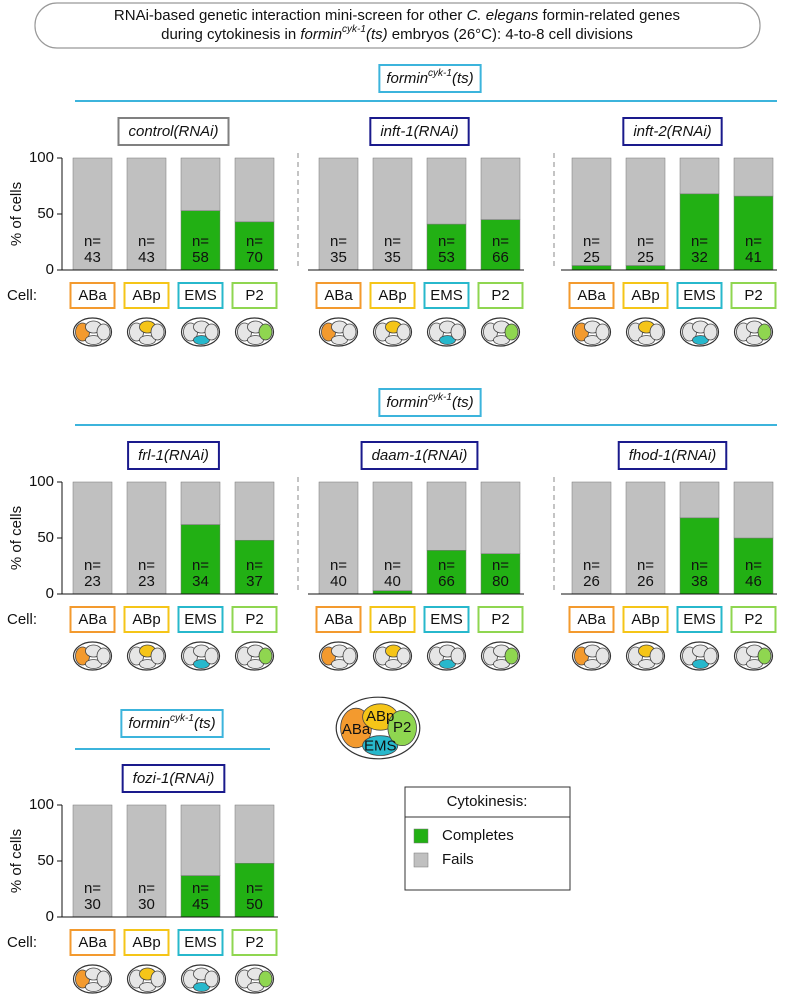 Image resolution: width=796 pixels, height=996 pixels. What do you see at coordinates (458, 859) in the screenshot?
I see `legend-label: Fails` at bounding box center [458, 859].